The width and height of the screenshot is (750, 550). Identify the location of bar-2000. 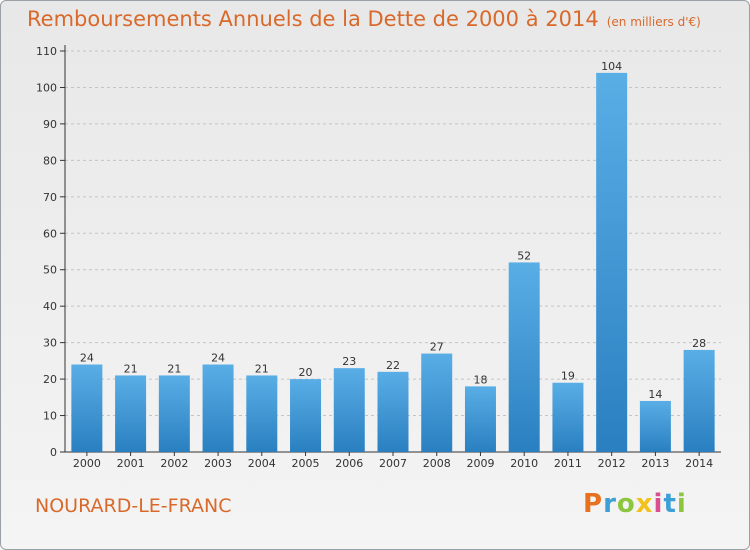
(87, 408).